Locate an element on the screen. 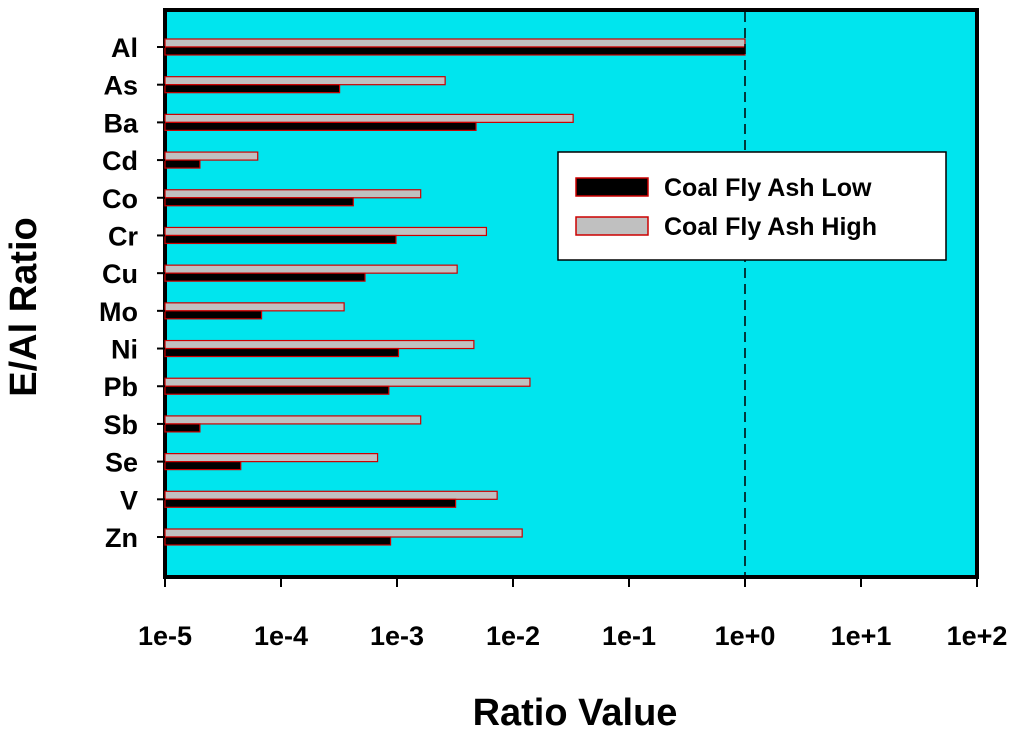  bar-low-al is located at coordinates (455, 51).